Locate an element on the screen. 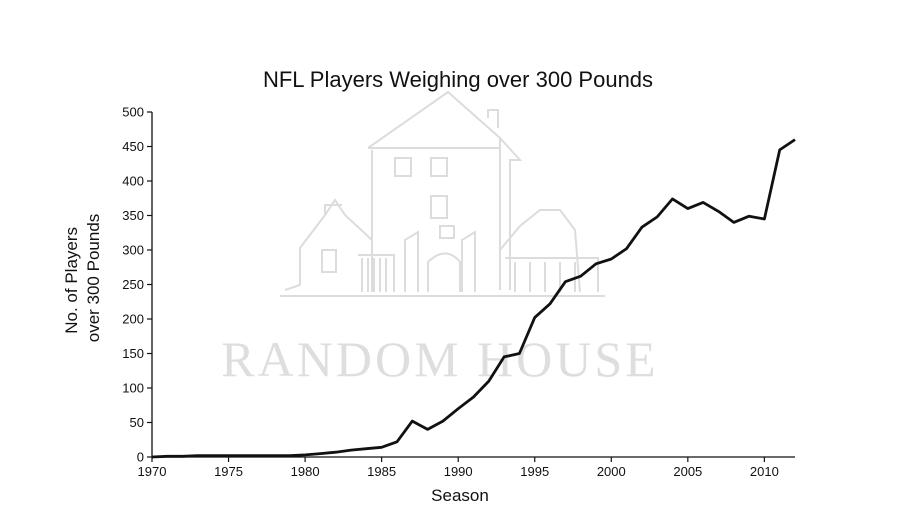  y-tick-label: 250 is located at coordinates (133, 284).